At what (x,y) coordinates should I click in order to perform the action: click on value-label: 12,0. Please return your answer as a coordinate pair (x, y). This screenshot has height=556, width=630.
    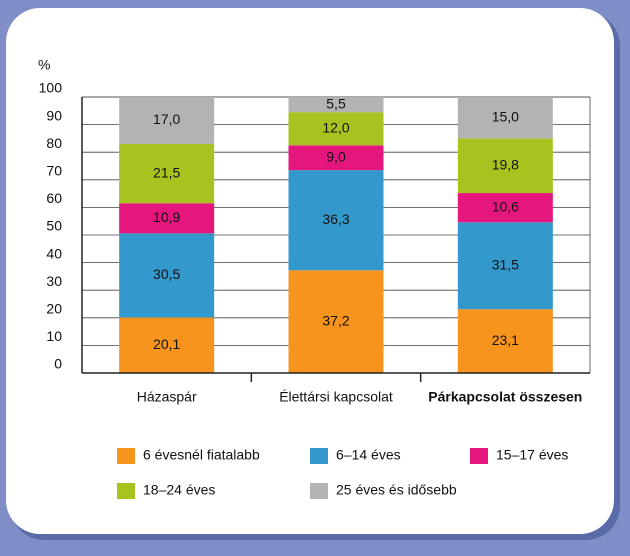
    Looking at the image, I should click on (335, 127).